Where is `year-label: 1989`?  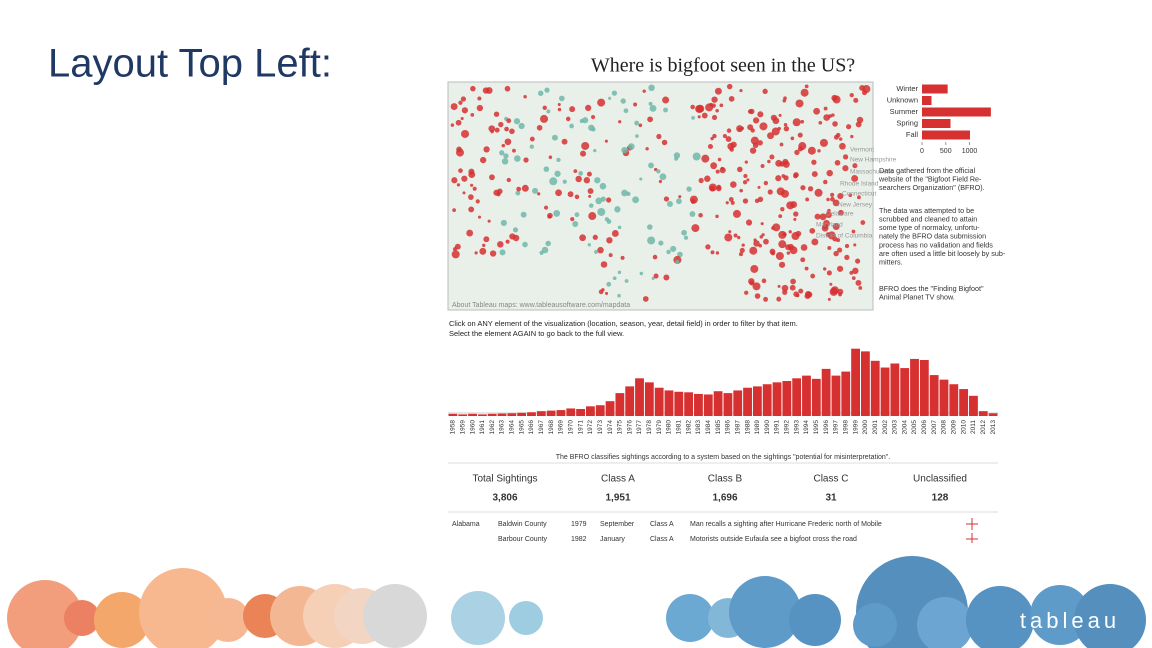
year-label: 1989 is located at coordinates (757, 427).